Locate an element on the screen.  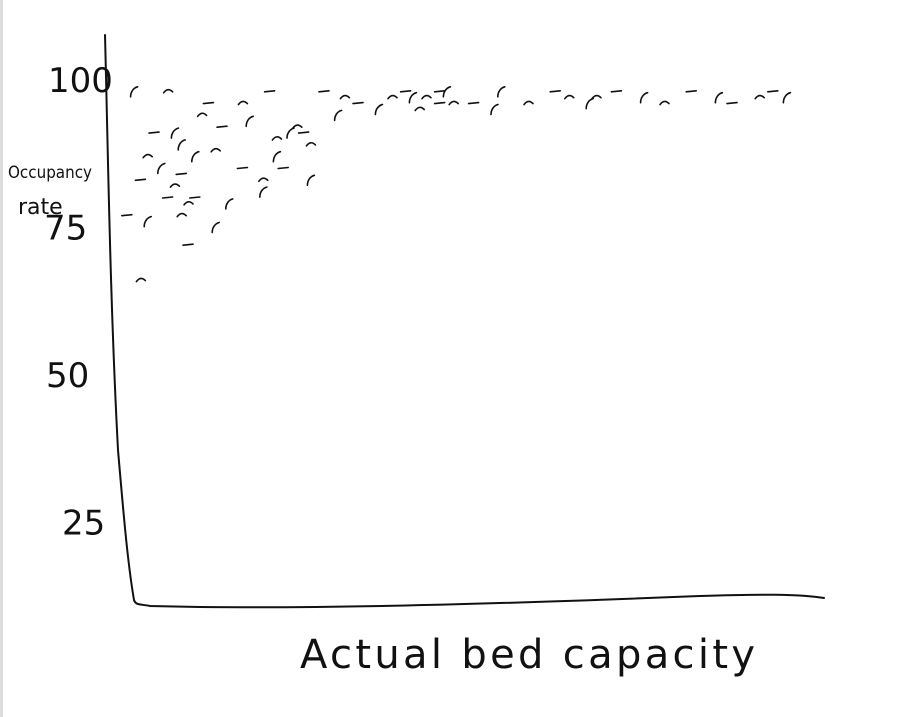
left-frame-edge is located at coordinates (1, 358).